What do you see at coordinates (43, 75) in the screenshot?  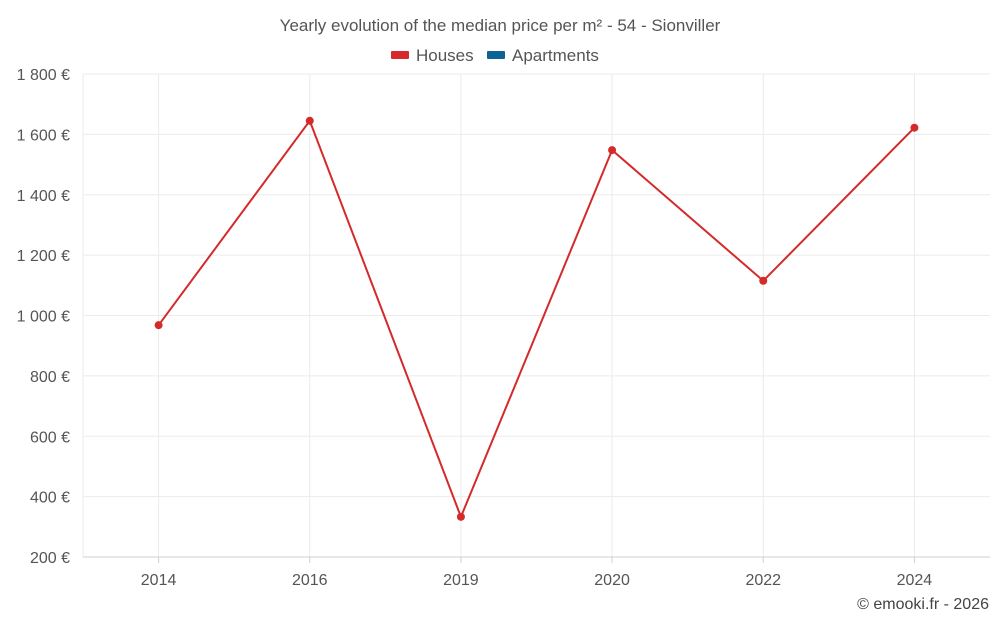 I see `y-tick-label: 1 800 €` at bounding box center [43, 75].